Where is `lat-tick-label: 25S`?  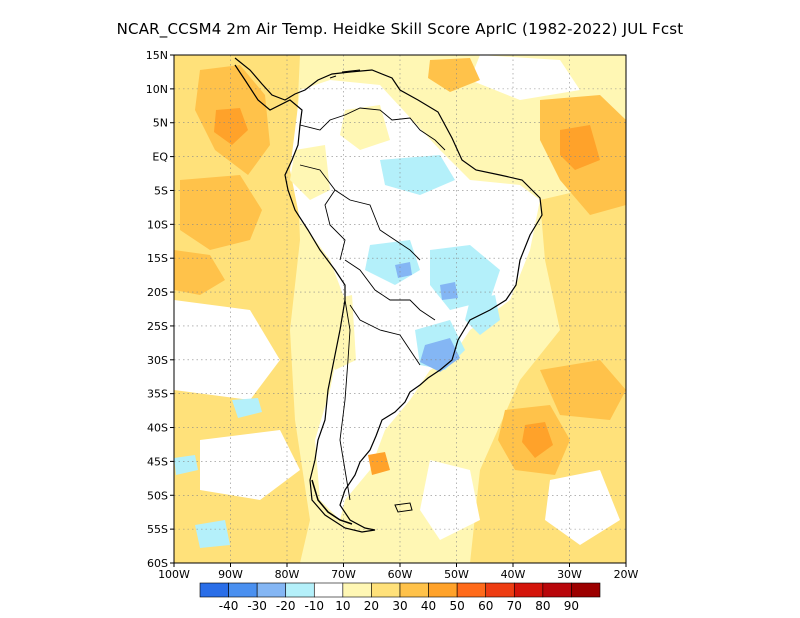 lat-tick-label: 25S is located at coordinates (157, 326).